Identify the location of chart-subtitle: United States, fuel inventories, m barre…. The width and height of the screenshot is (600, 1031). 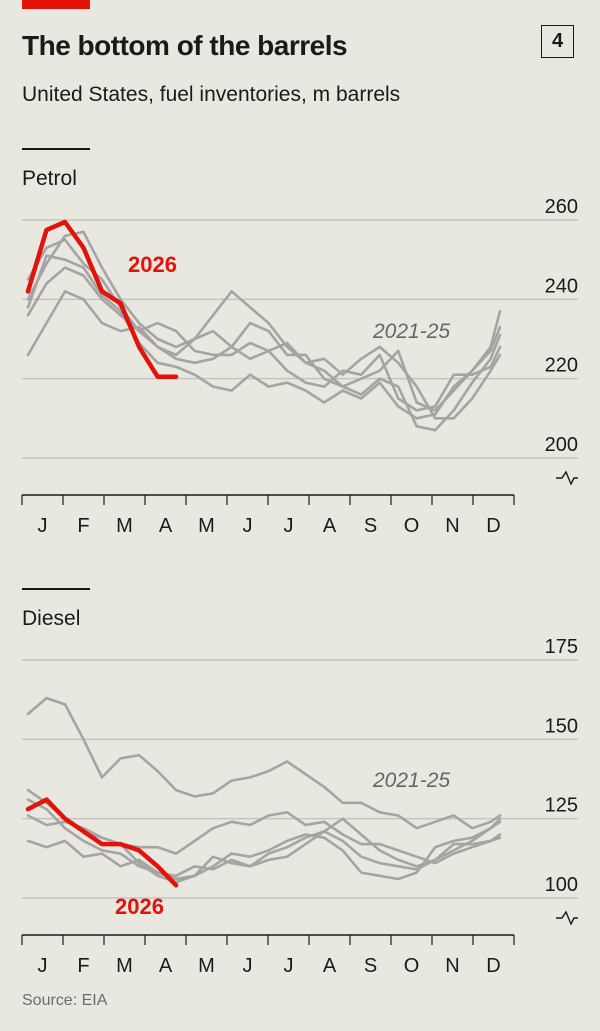
(211, 94).